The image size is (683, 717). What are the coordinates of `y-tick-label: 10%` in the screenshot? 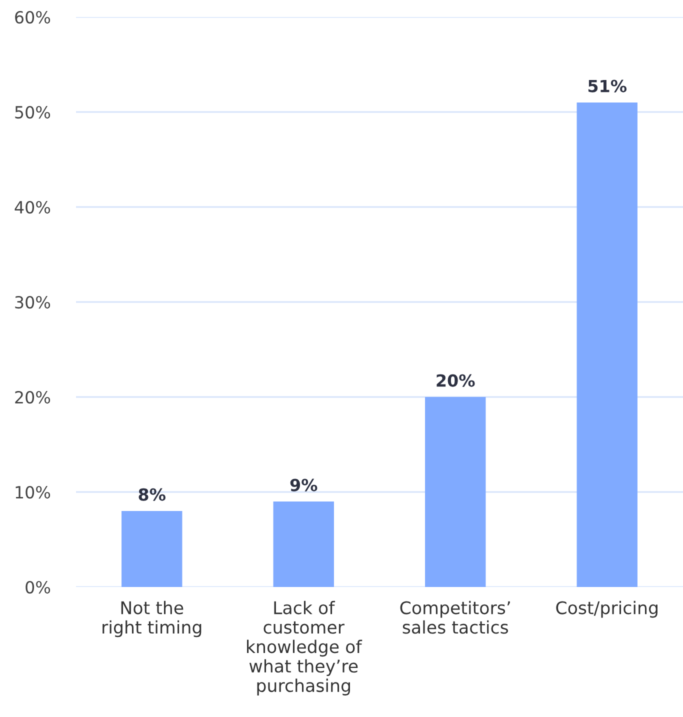 It's located at (33, 492).